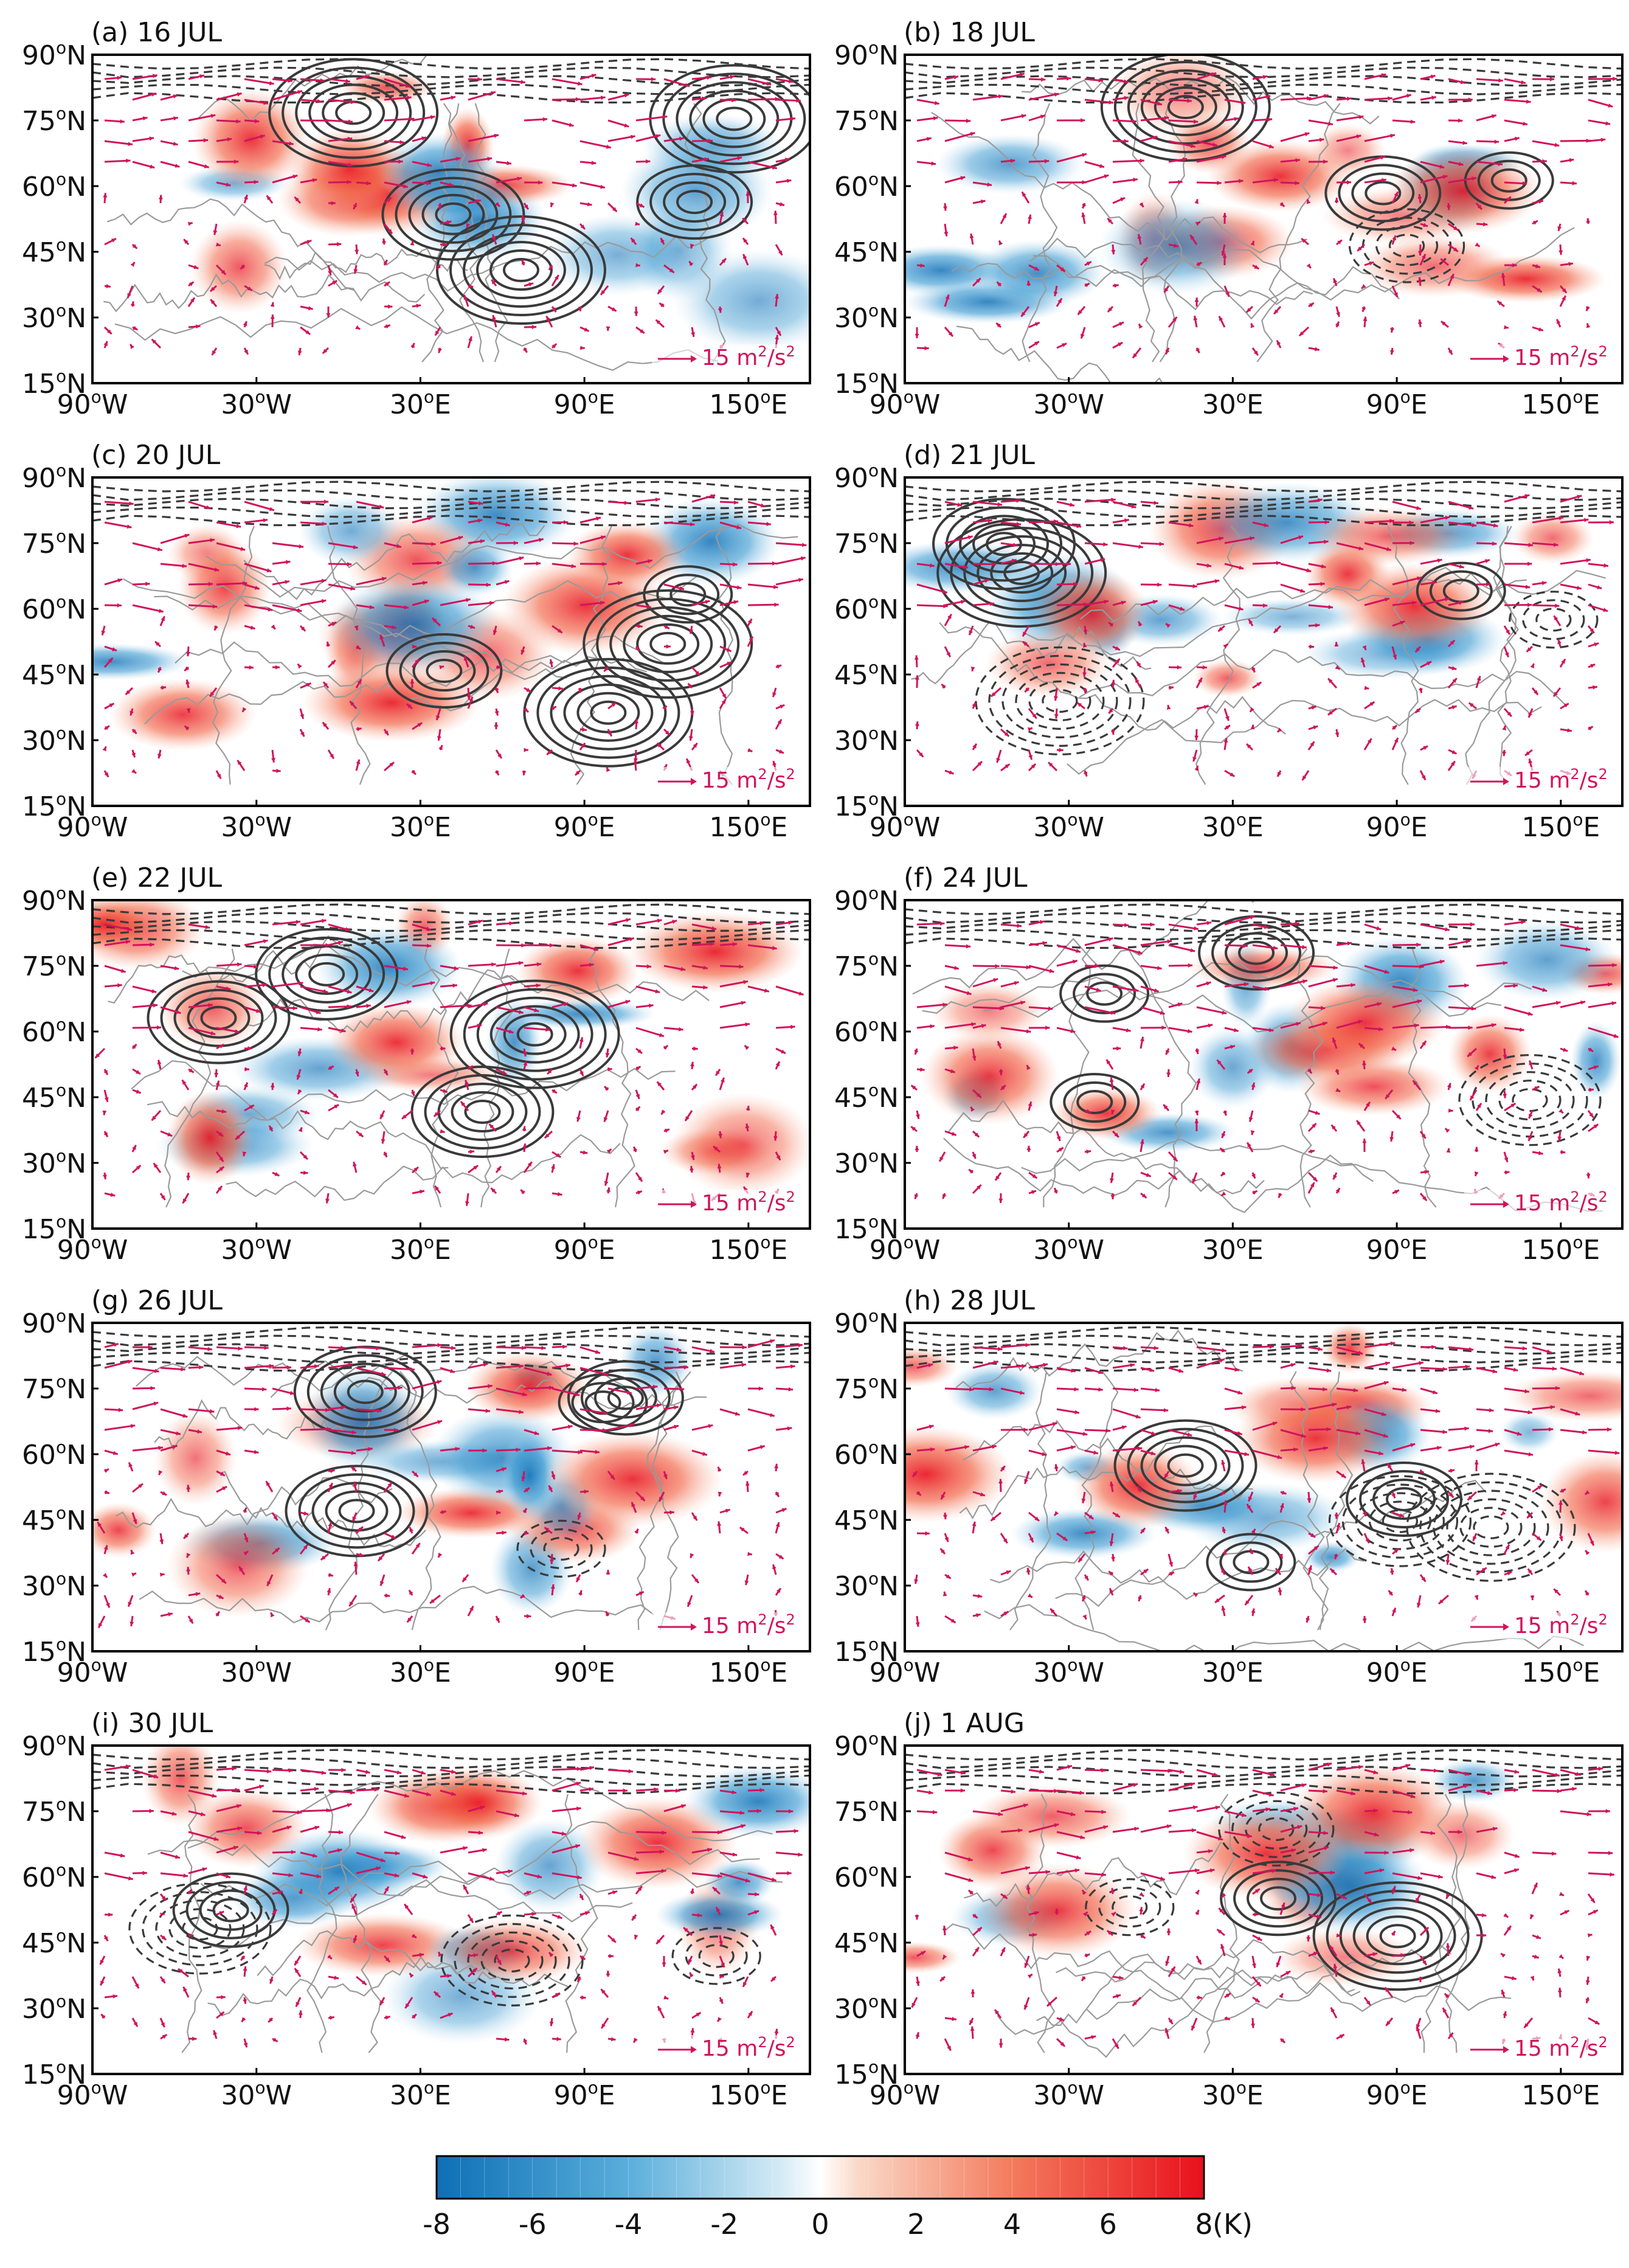 Image resolution: width=1629 pixels, height=2268 pixels. What do you see at coordinates (964, 1723) in the screenshot?
I see `panel-title: (j) 1 AUG` at bounding box center [964, 1723].